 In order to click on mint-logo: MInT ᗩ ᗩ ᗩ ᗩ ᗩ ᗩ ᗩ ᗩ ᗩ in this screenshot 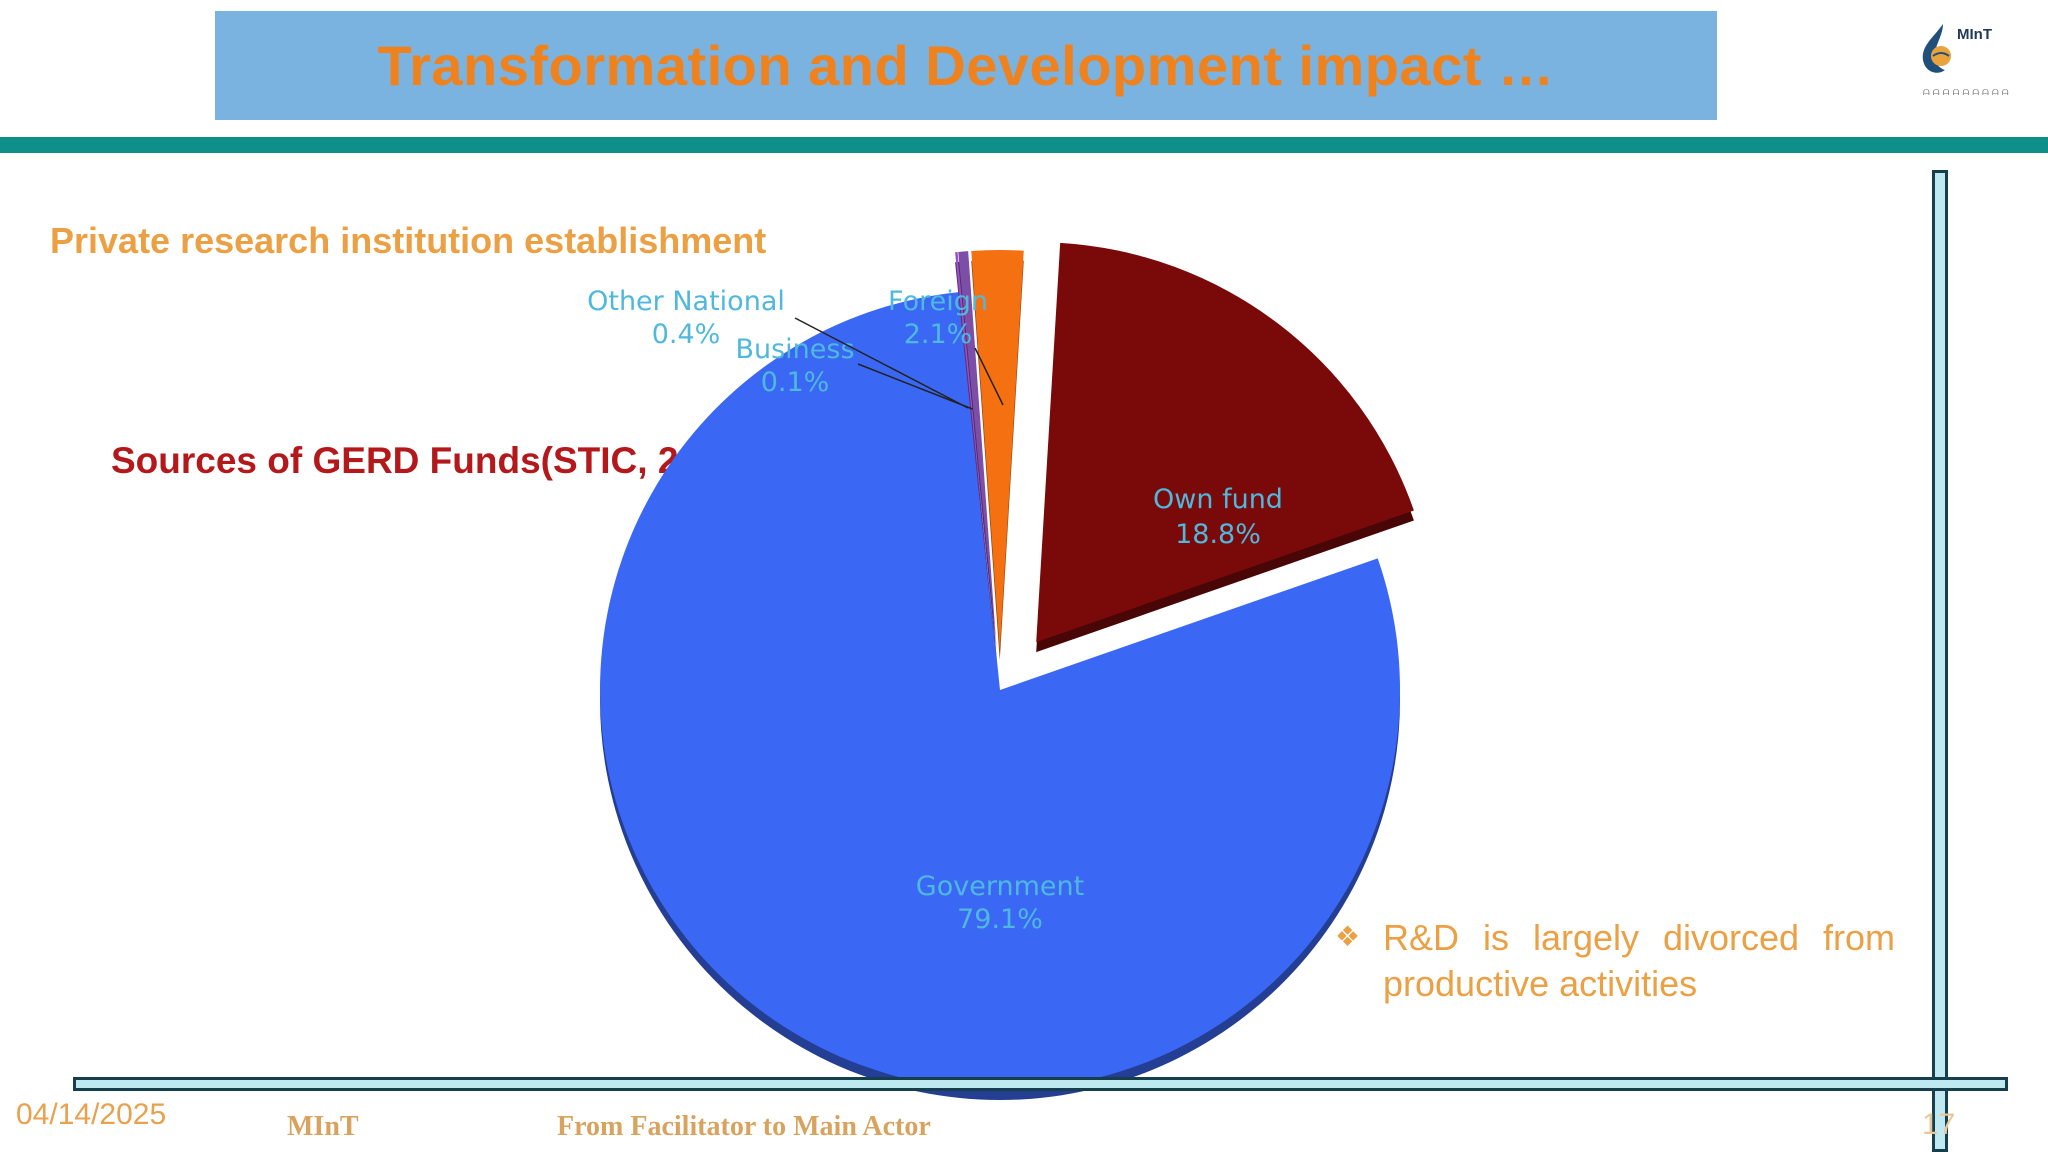, I will do `click(1975, 60)`.